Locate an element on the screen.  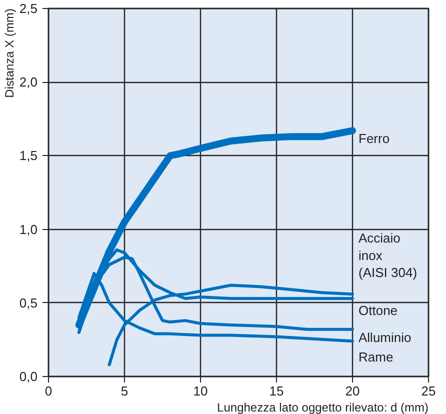
x-tick-label: 15 is located at coordinates (276, 391).